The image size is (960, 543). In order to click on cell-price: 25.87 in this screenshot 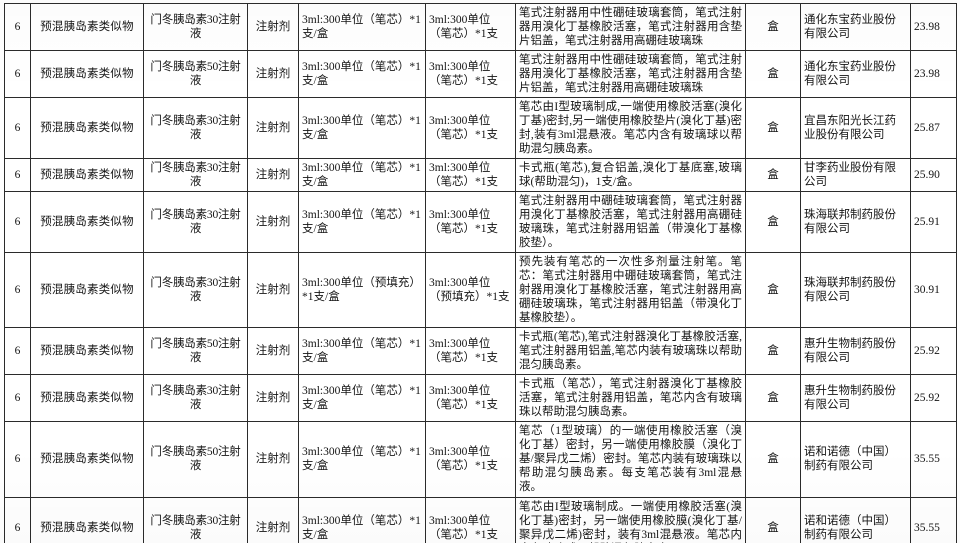, I will do `click(933, 128)`.